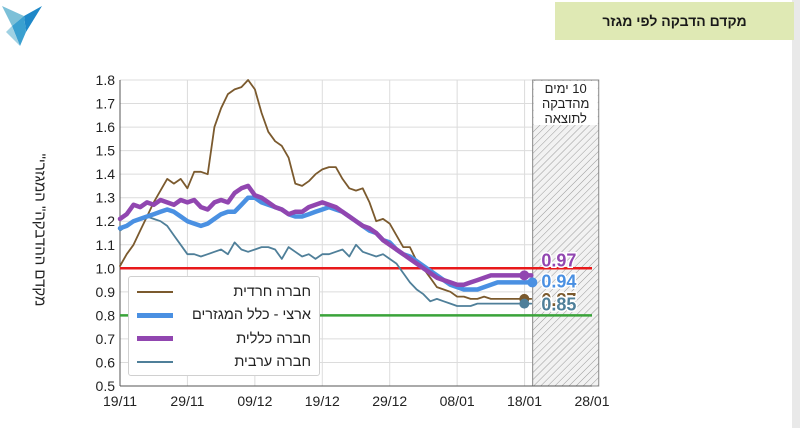 This screenshot has height=428, width=800. I want to click on x-tick-label: 19/12, so click(322, 401).